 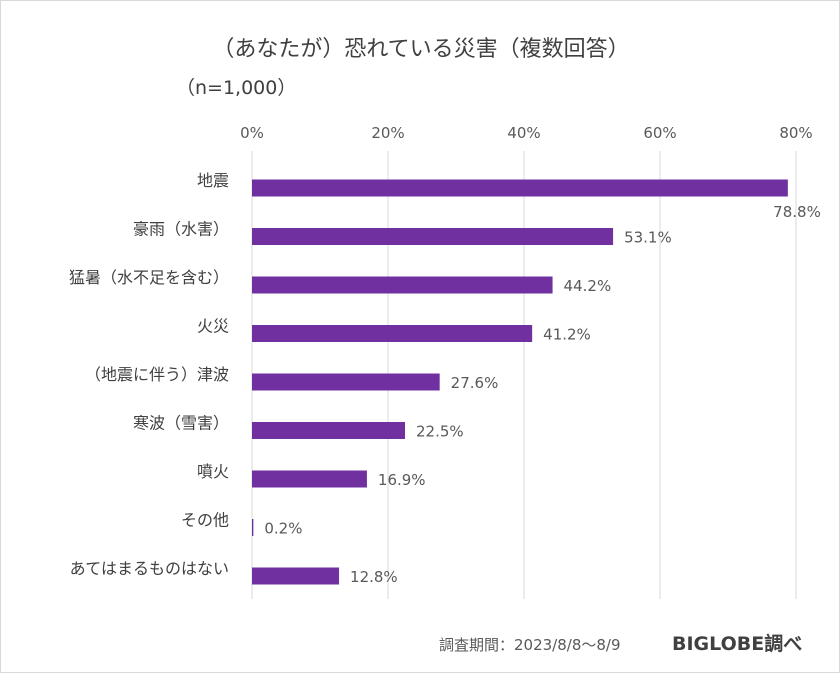 I want to click on data-label: 41.2%, so click(x=567, y=335).